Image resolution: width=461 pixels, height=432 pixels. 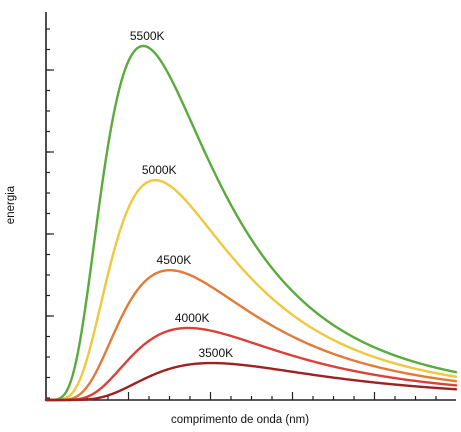 What do you see at coordinates (215, 353) in the screenshot?
I see `curve-label-3500K: 3500K` at bounding box center [215, 353].